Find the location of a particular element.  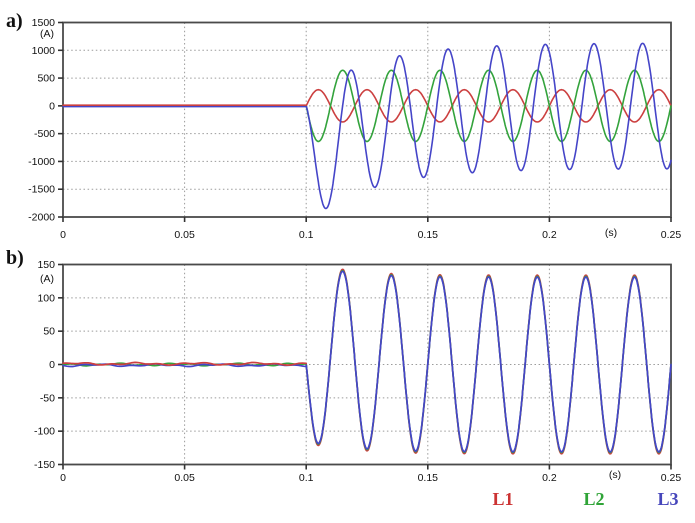

y-tick-label: -100 is located at coordinates (44, 432).